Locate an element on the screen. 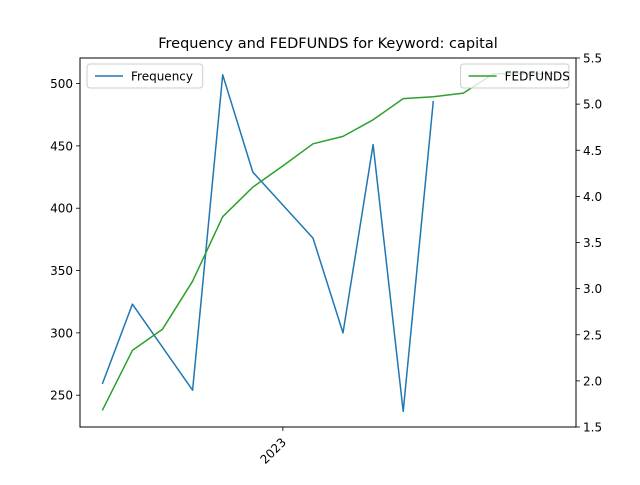 This screenshot has height=485, width=640. y-left-tick-label: 450 is located at coordinates (61, 146).